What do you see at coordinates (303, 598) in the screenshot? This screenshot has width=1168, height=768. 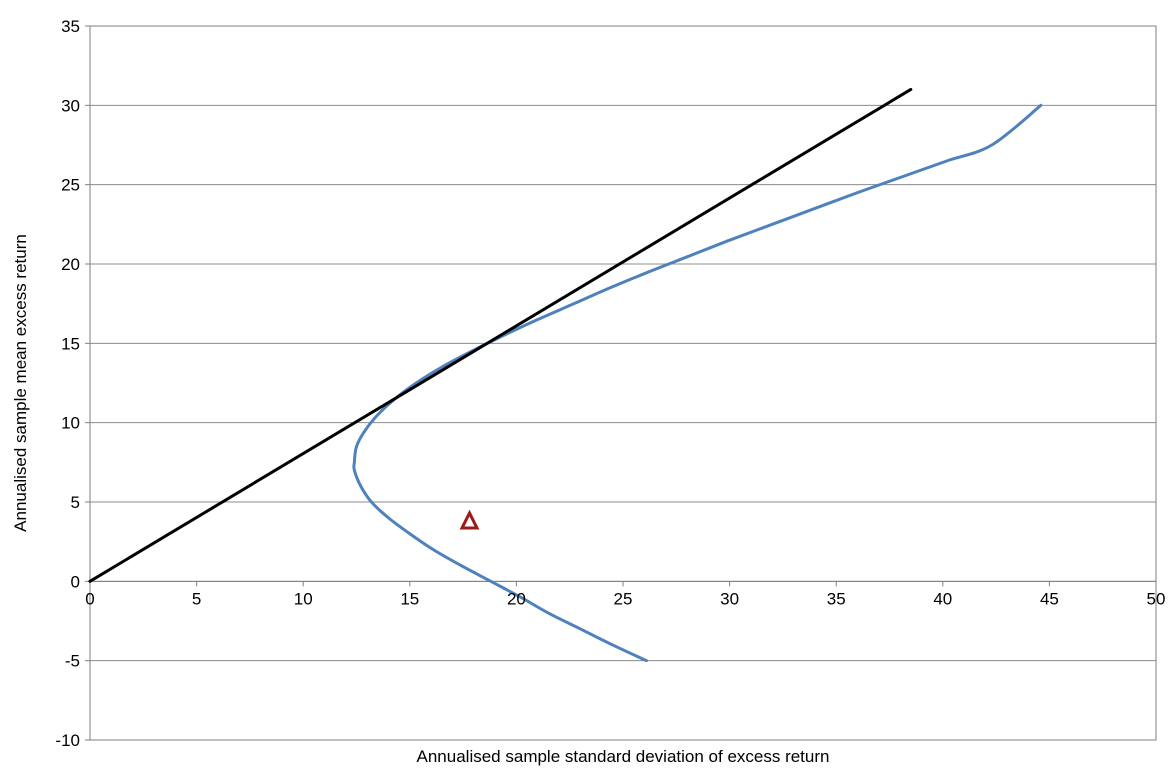 I see `x-tick-label: 10` at bounding box center [303, 598].